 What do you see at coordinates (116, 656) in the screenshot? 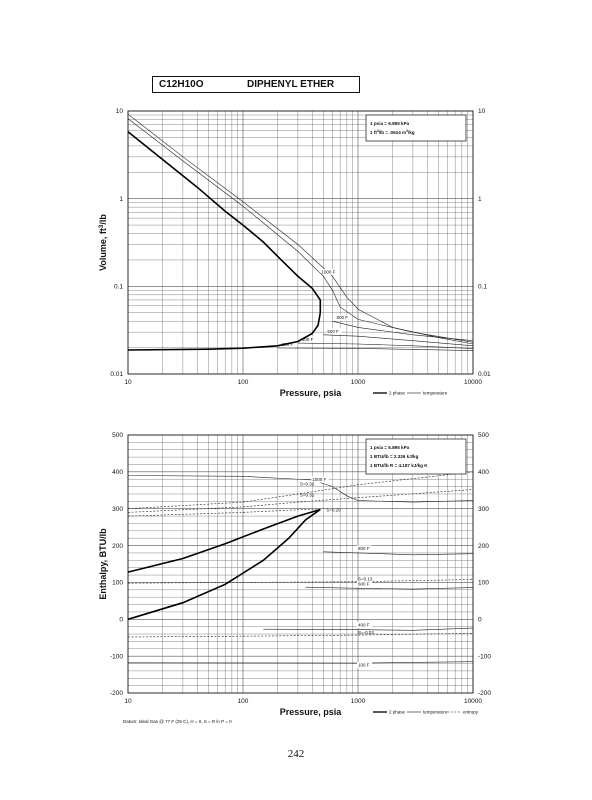
I see `y-tick-label: -100` at bounding box center [116, 656].